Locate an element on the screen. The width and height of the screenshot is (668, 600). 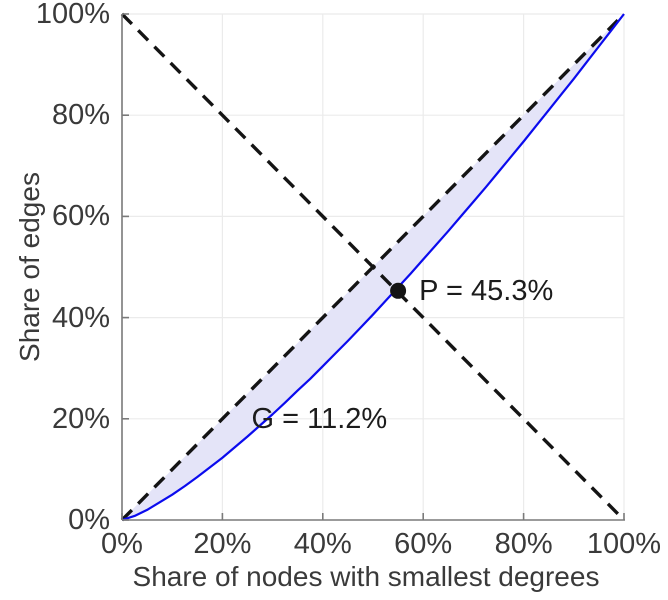
x-tick-label-100: 100% is located at coordinates (624, 544).